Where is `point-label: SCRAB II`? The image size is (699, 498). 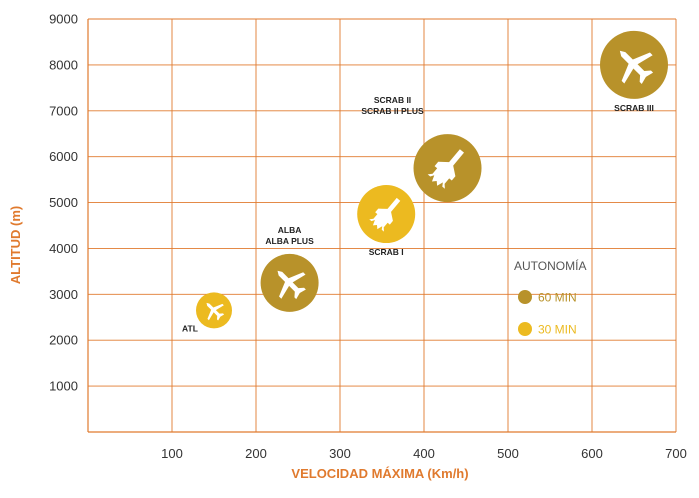
point-label: SCRAB II is located at coordinates (392, 100).